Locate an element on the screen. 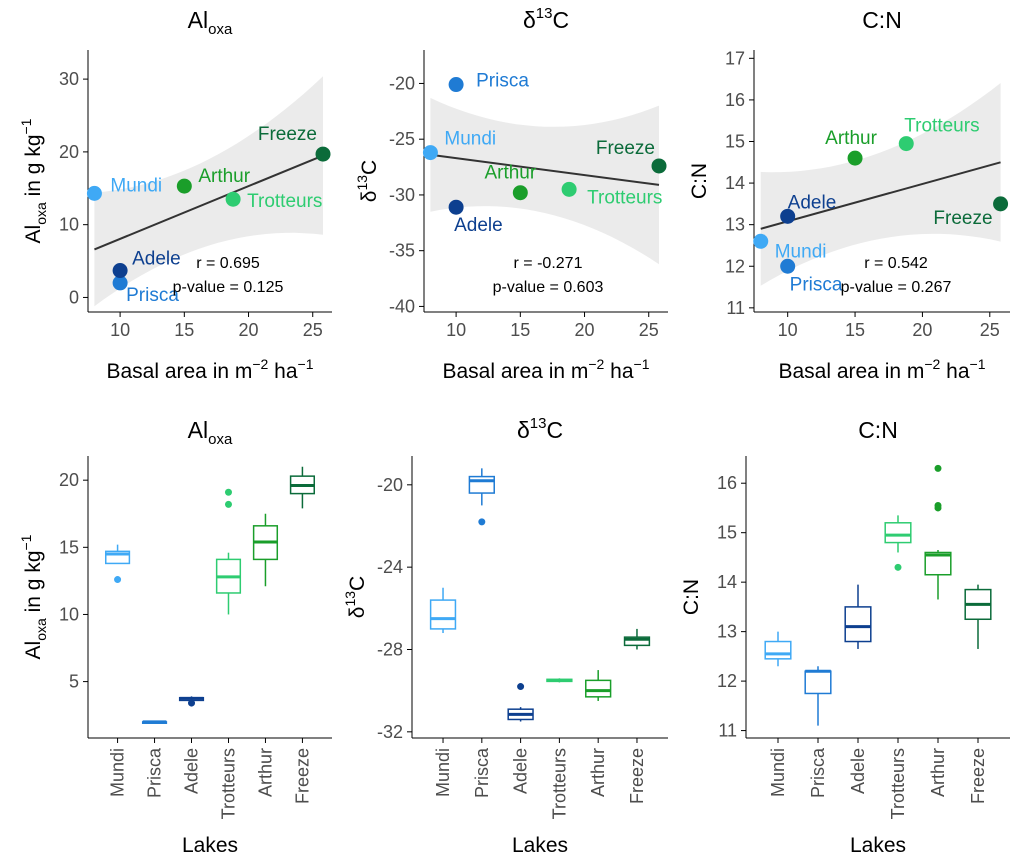  y-tick-label: -32 is located at coordinates (390, 732).